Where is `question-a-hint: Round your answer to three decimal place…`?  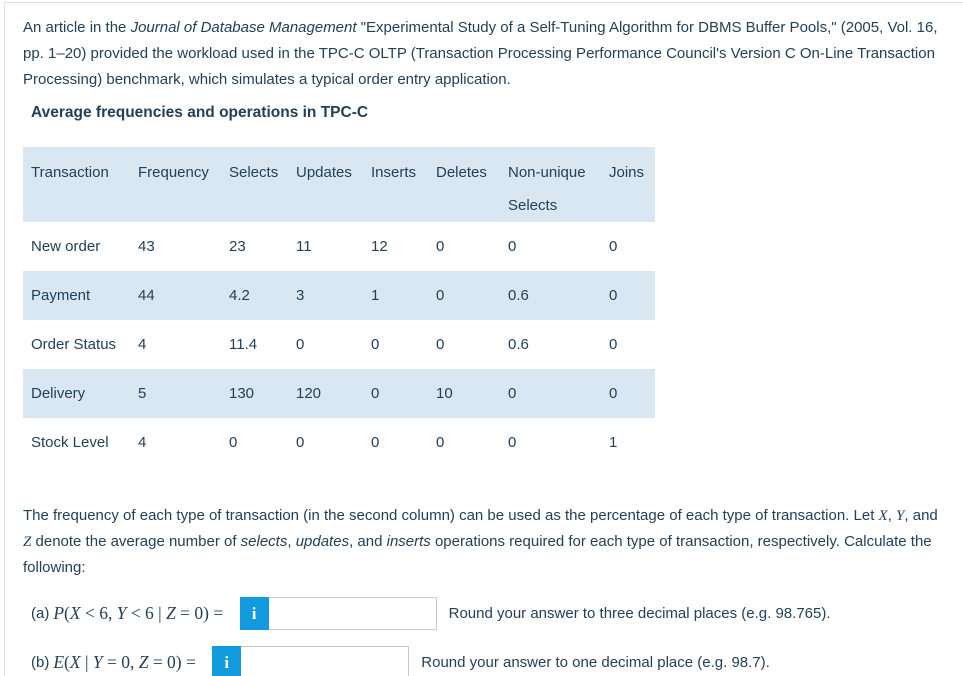
question-a-hint: Round your answer to three decimal place… is located at coordinates (639, 613).